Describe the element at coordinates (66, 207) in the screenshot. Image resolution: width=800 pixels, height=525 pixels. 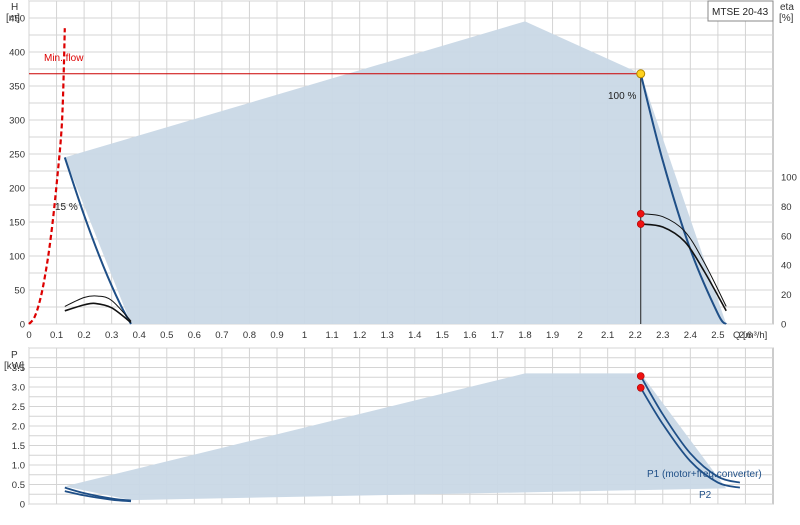
I see `speed-15-label: 15 %` at that location.